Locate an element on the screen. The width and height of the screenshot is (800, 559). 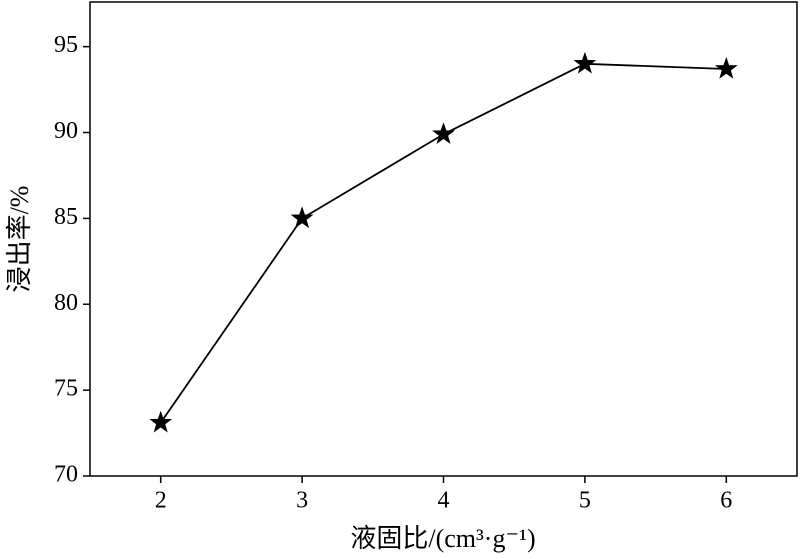
y-tick-label: 95 is located at coordinates (66, 45).